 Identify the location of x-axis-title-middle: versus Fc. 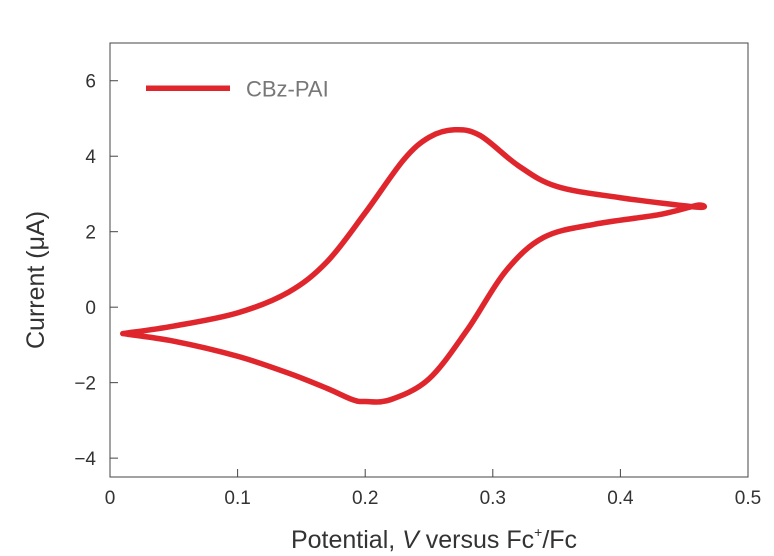
(476, 540).